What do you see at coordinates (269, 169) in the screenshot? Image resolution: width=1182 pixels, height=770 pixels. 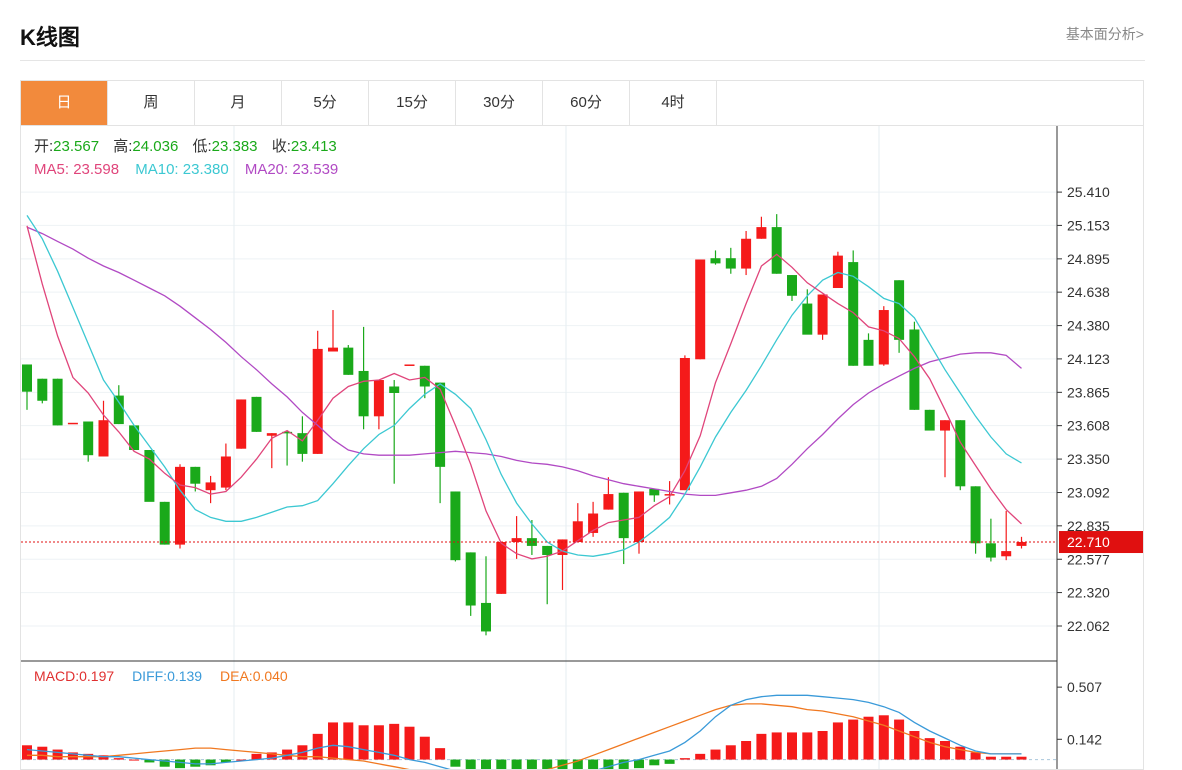 I see `ma20-label: MA20:` at bounding box center [269, 169].